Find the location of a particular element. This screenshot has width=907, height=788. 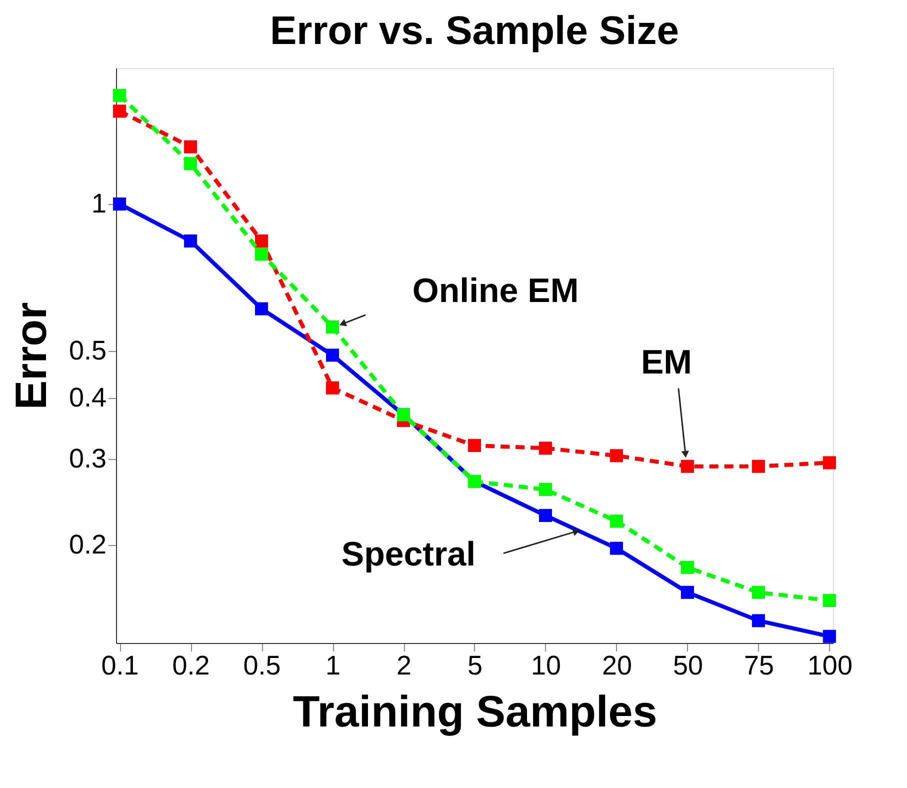

text: EM is located at coordinates (666, 362).